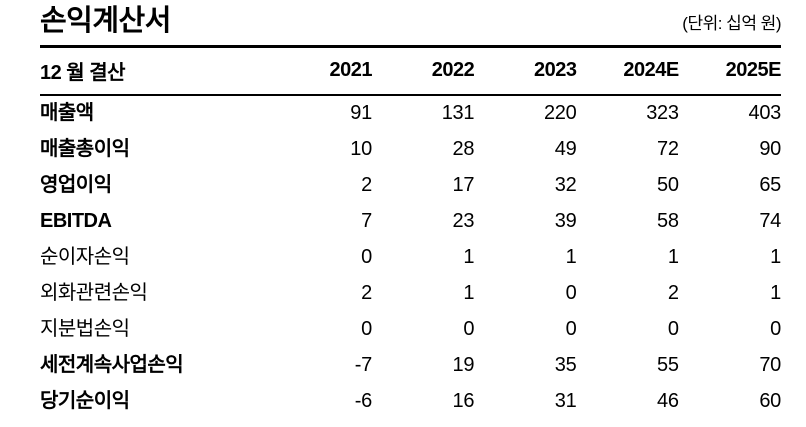 The image size is (806, 427). What do you see at coordinates (463, 185) in the screenshot?
I see `cell-value: 17` at bounding box center [463, 185].